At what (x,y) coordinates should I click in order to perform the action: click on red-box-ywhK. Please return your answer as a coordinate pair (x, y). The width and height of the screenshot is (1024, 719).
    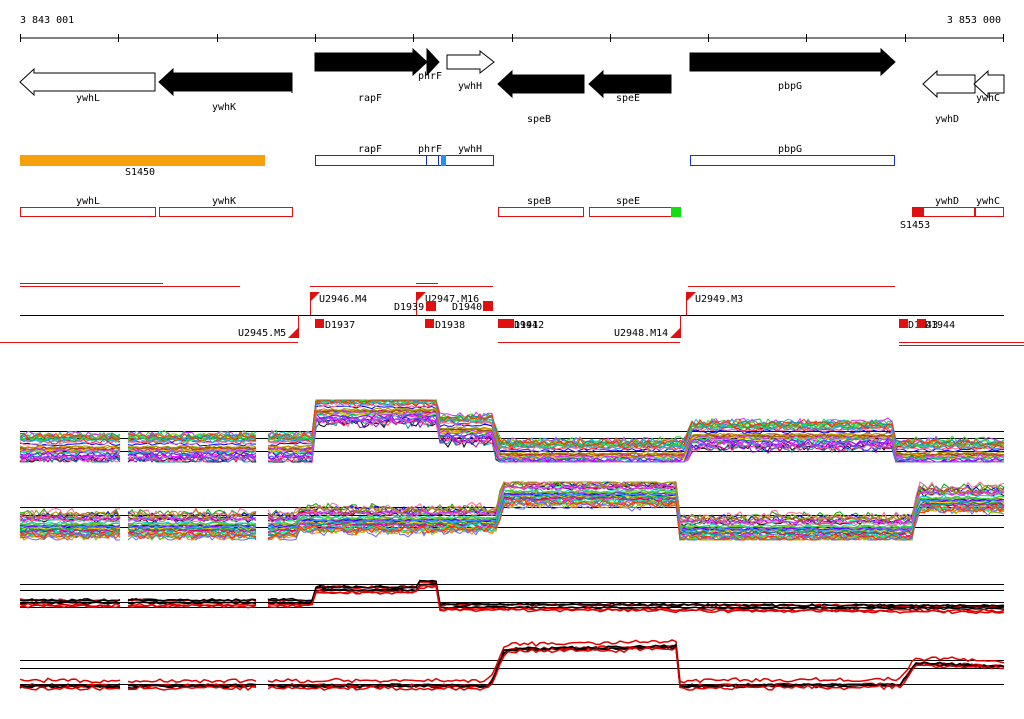
    Looking at the image, I should click on (226, 212).